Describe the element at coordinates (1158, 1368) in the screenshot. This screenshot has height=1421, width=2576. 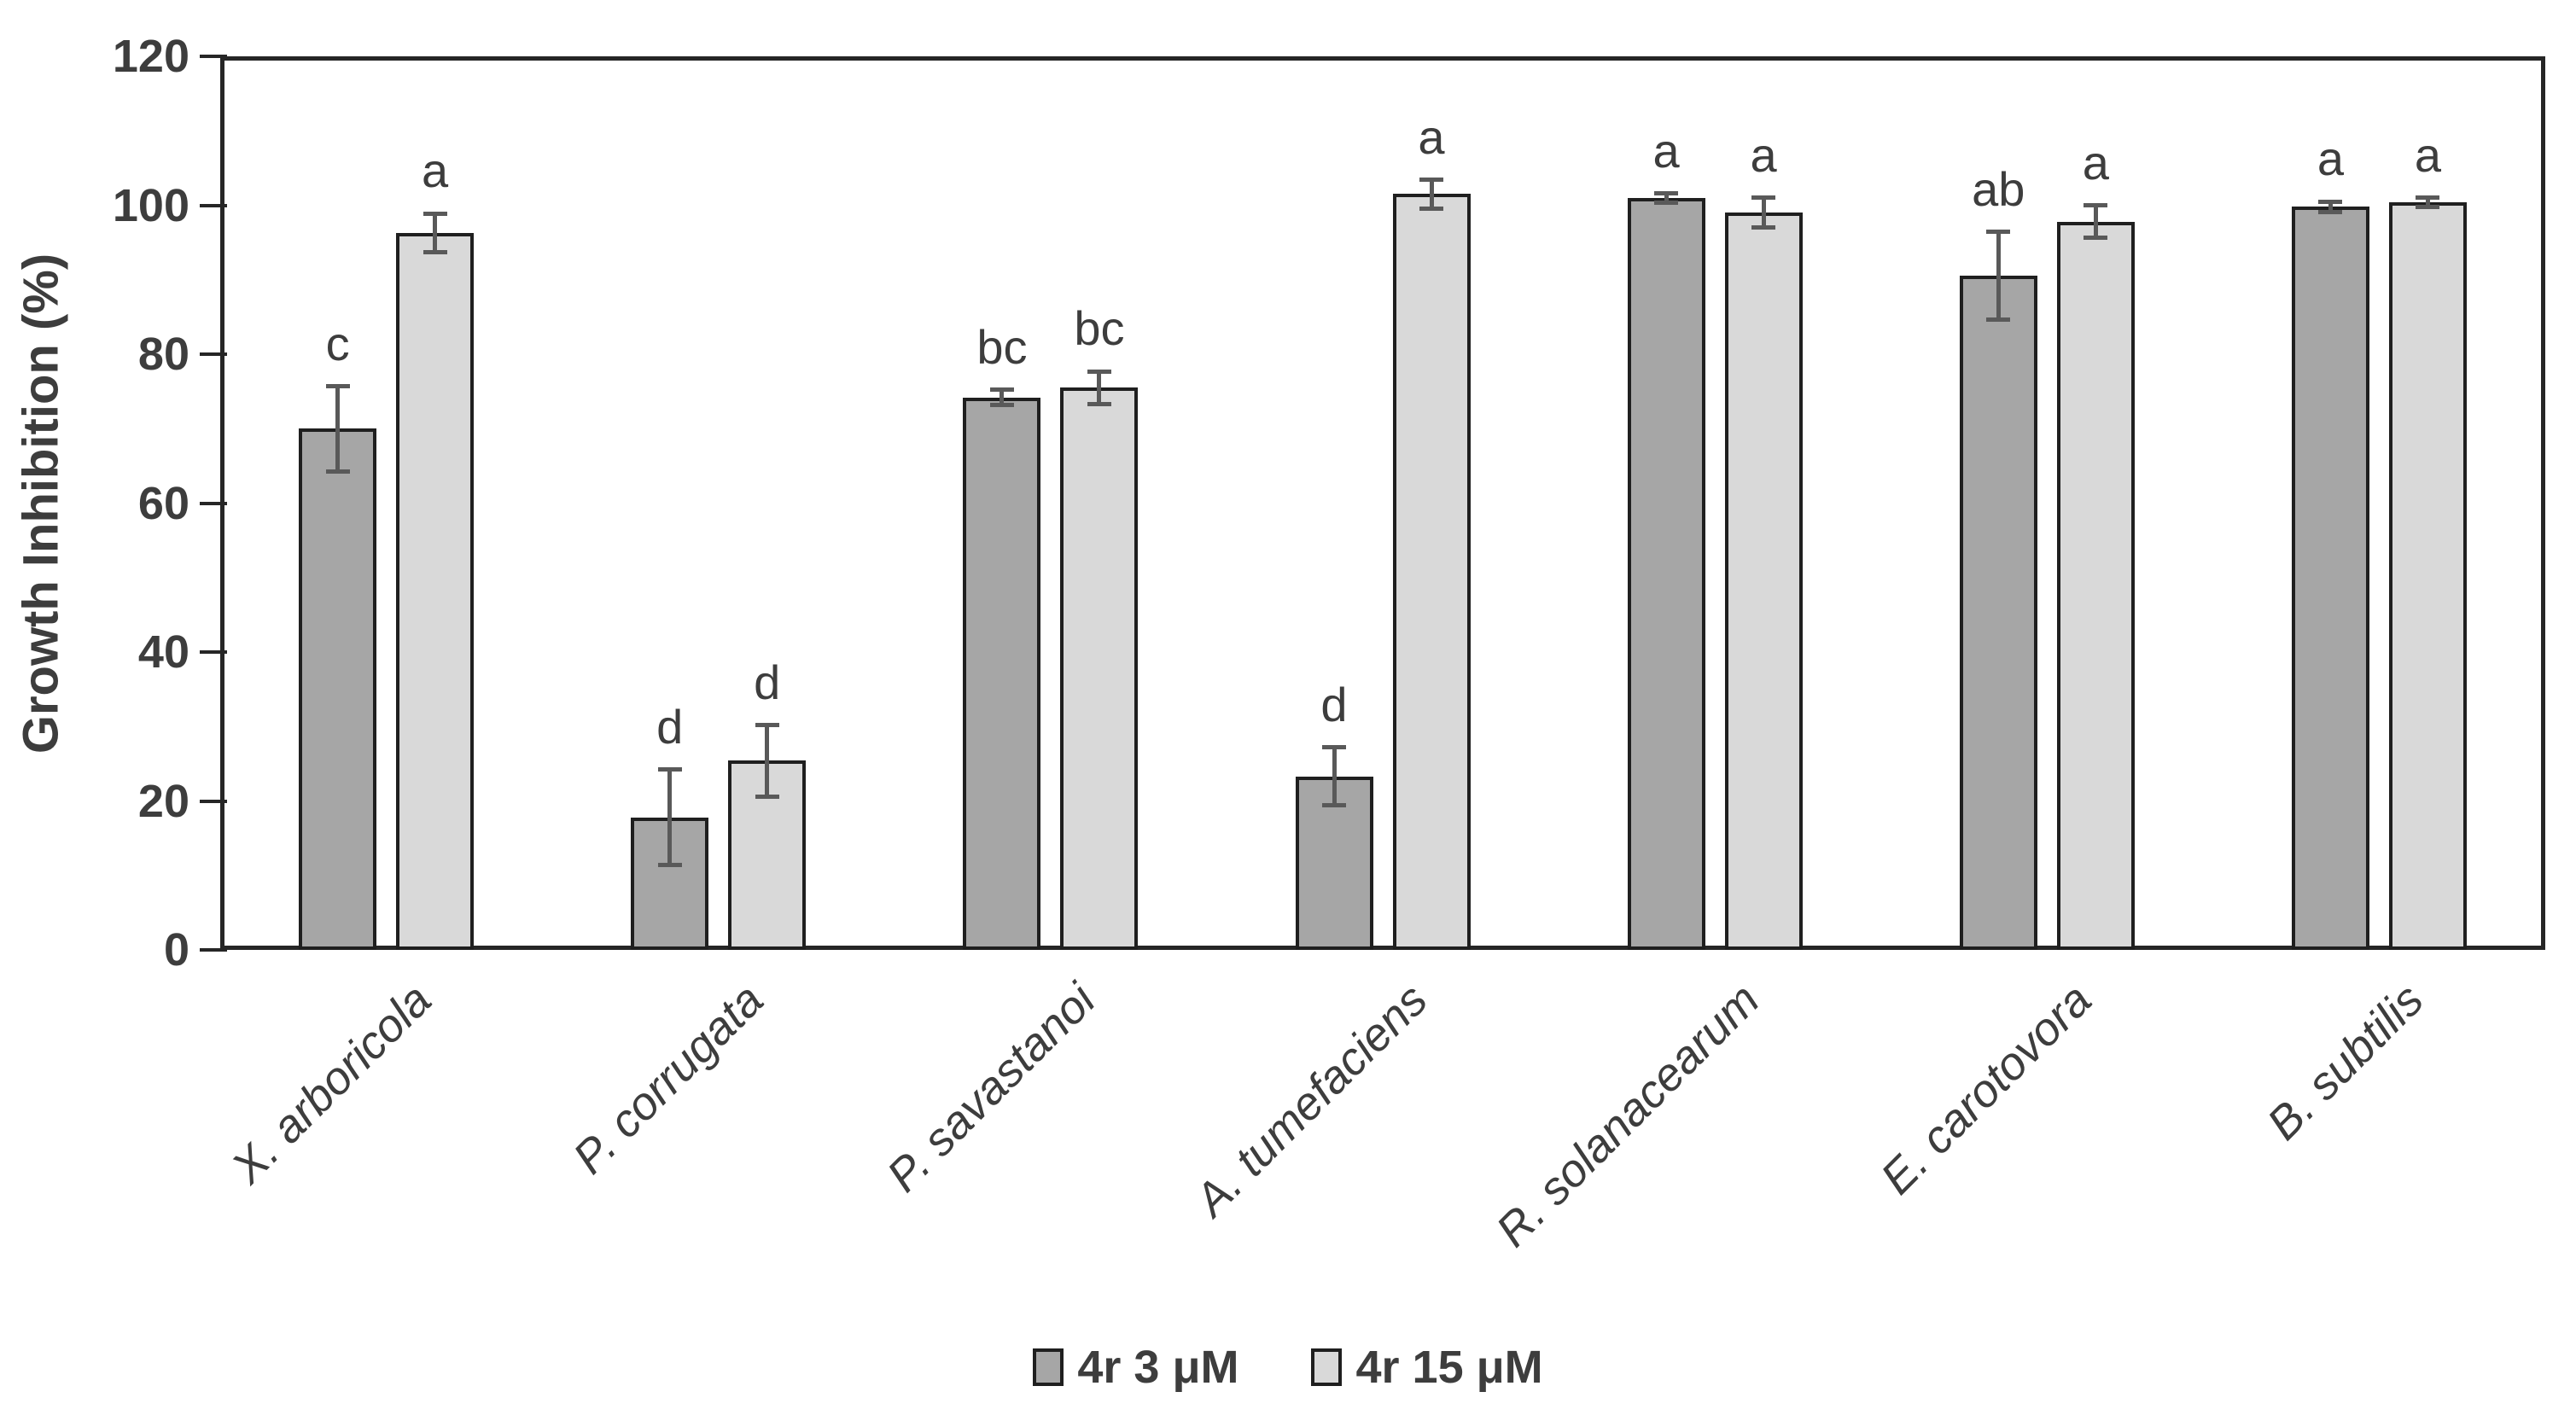
I see `legend-label: 4r 3 μM` at that location.